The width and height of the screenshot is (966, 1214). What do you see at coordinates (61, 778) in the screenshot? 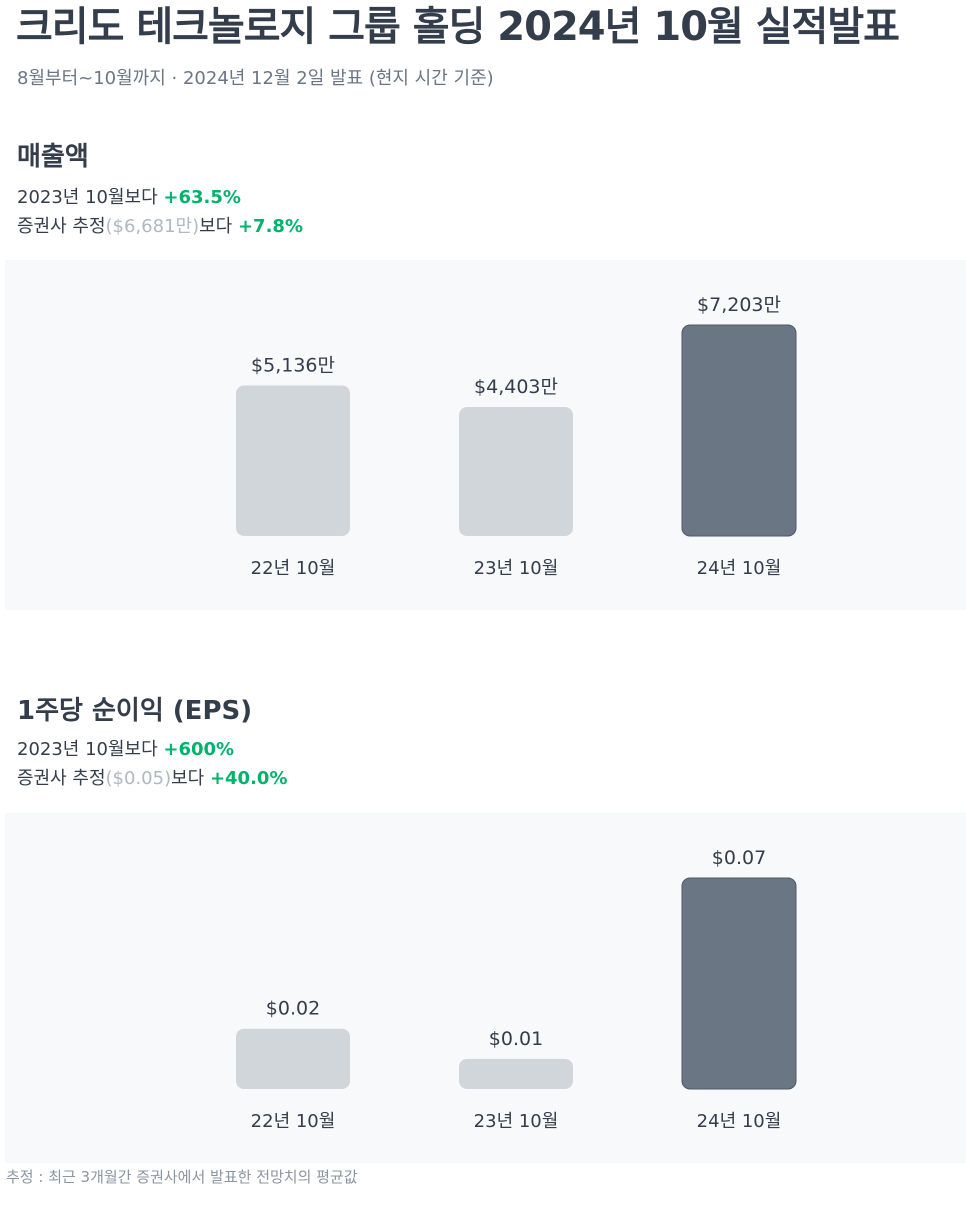
I see `eps-est-prefix: 증권사 추정` at bounding box center [61, 778].